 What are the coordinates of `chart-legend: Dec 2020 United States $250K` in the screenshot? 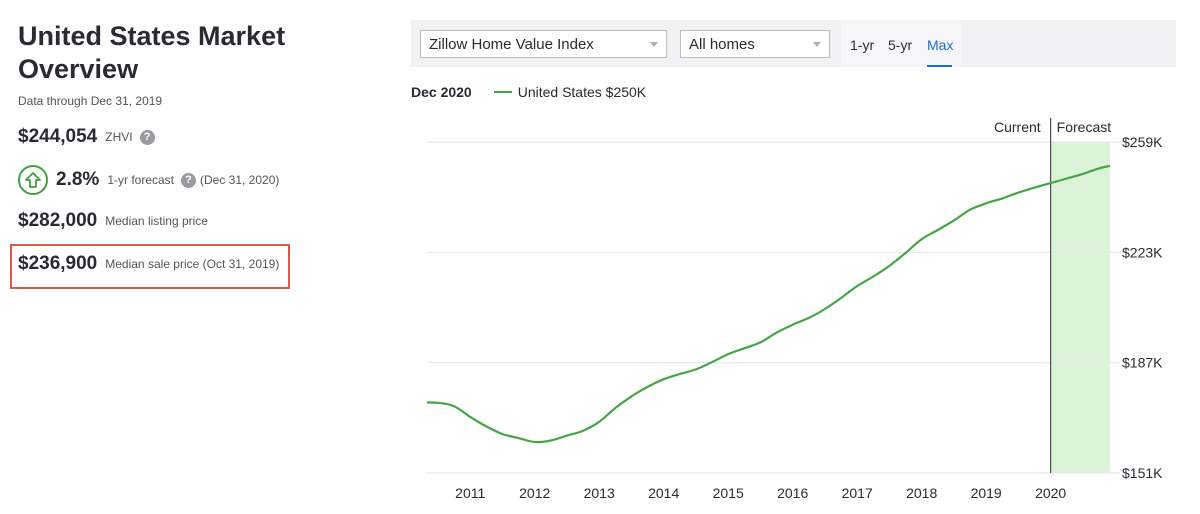 It's located at (528, 92).